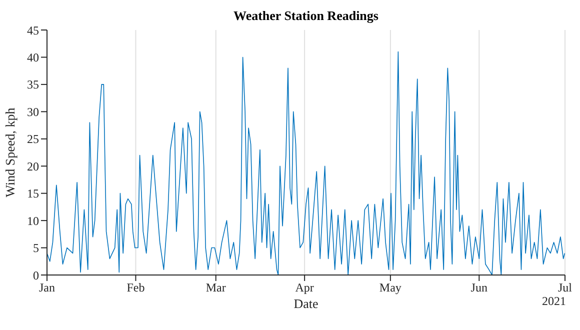  What do you see at coordinates (135, 287) in the screenshot?
I see `x-tick-label: Feb` at bounding box center [135, 287].